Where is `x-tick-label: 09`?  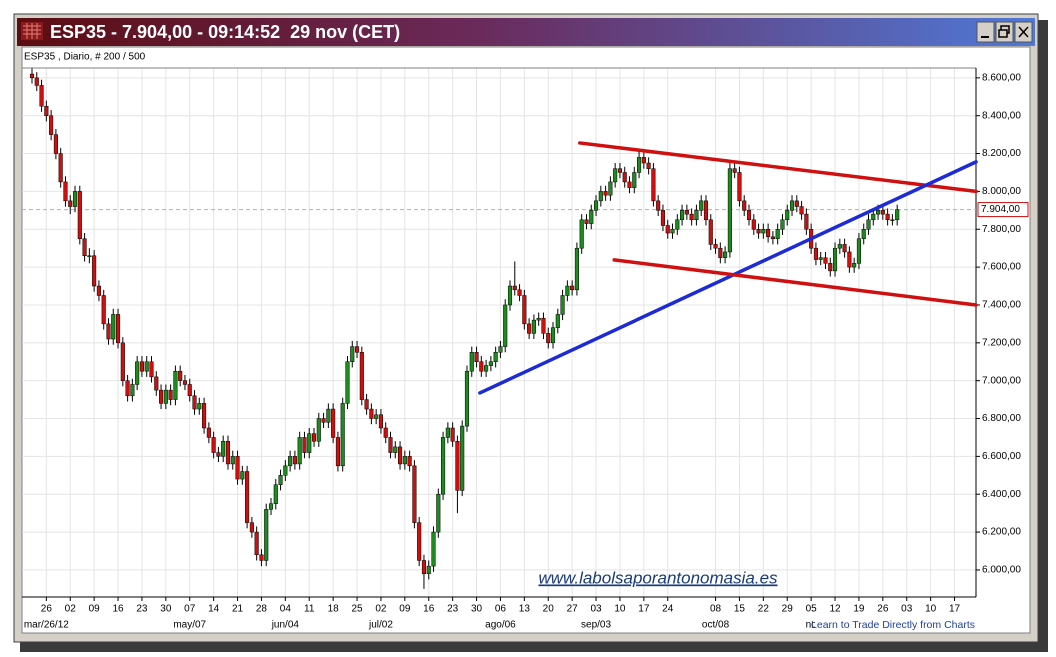 x-tick-label: 09 is located at coordinates (95, 609).